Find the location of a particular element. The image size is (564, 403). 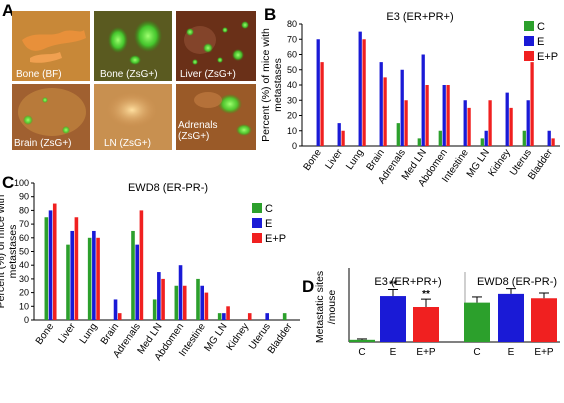

bar-c-intestine is located at coordinates (198, 299).